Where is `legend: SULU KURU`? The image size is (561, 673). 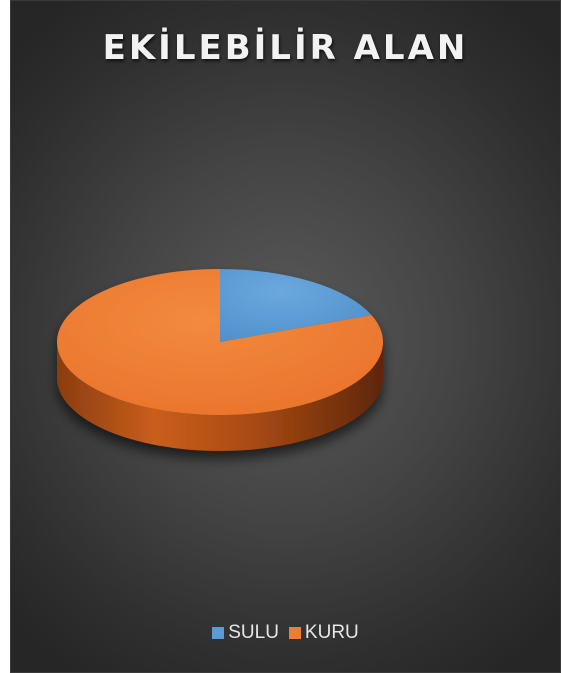 legend: SULU KURU is located at coordinates (285, 633).